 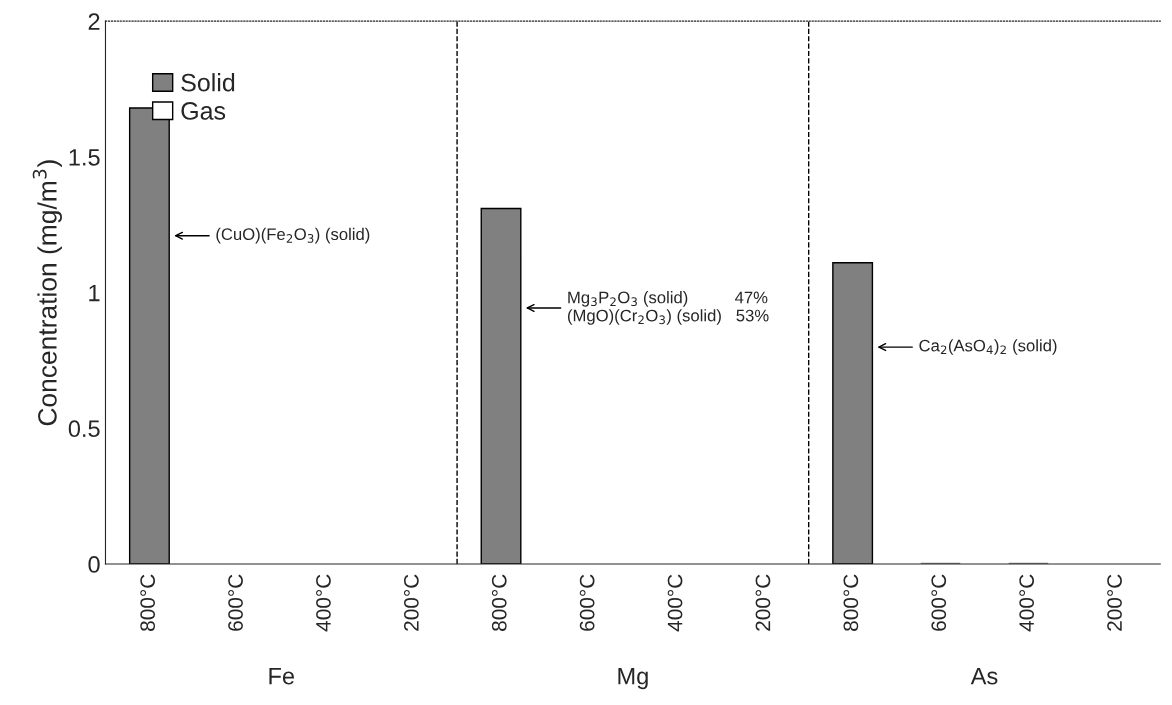 I want to click on y-tick-label: 0.5, so click(x=84, y=429).